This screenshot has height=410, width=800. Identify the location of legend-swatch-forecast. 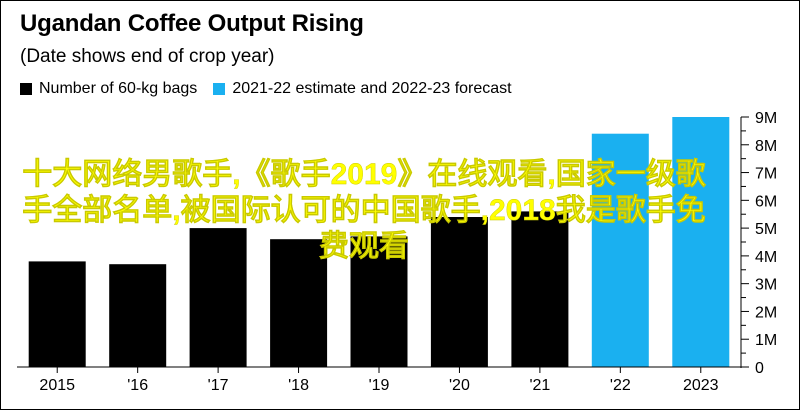
(219, 89).